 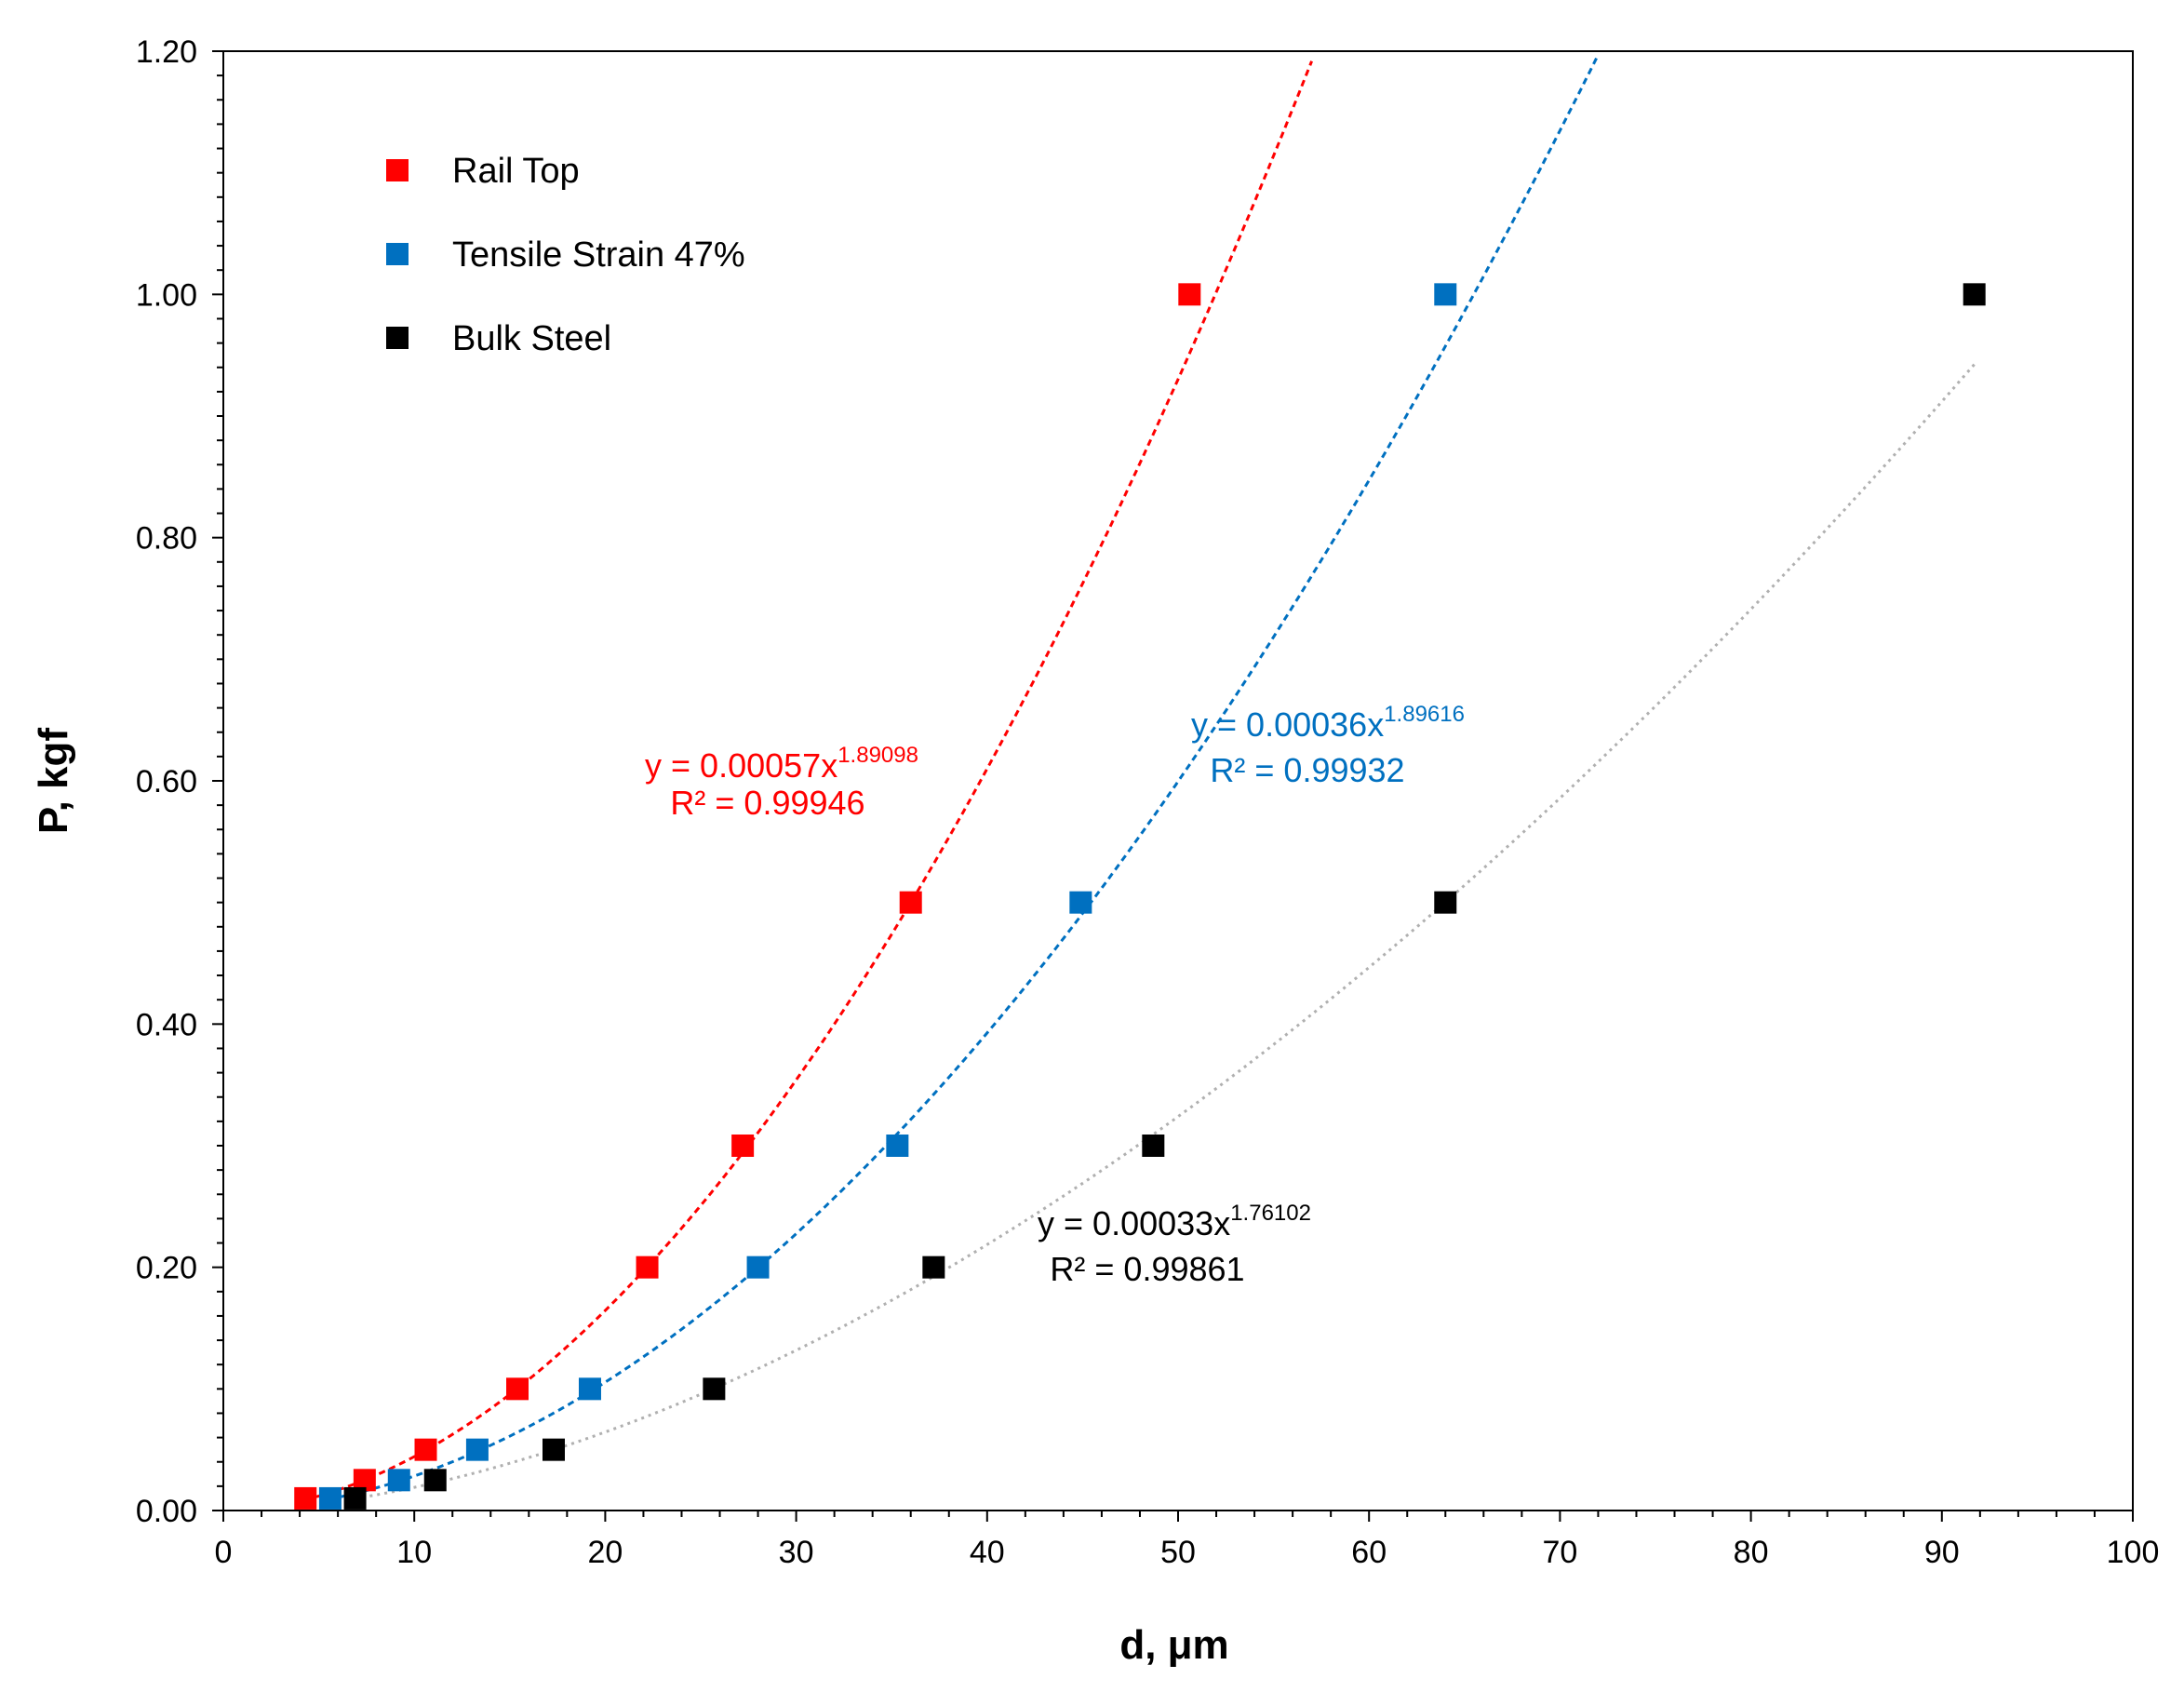 What do you see at coordinates (531, 339) in the screenshot?
I see `legend-label: Bulk Steel` at bounding box center [531, 339].